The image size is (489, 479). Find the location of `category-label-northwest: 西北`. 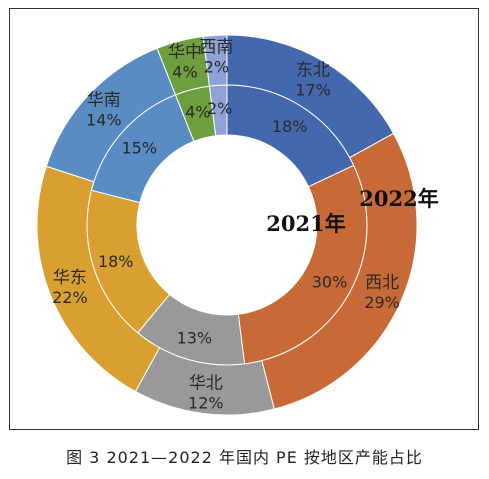

category-label-northwest: 西北 is located at coordinates (382, 283).